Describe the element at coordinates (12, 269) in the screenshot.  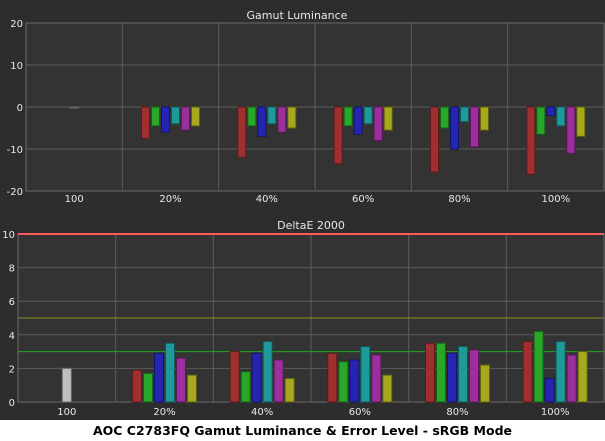
I see `y-tick-label: 8` at that location.